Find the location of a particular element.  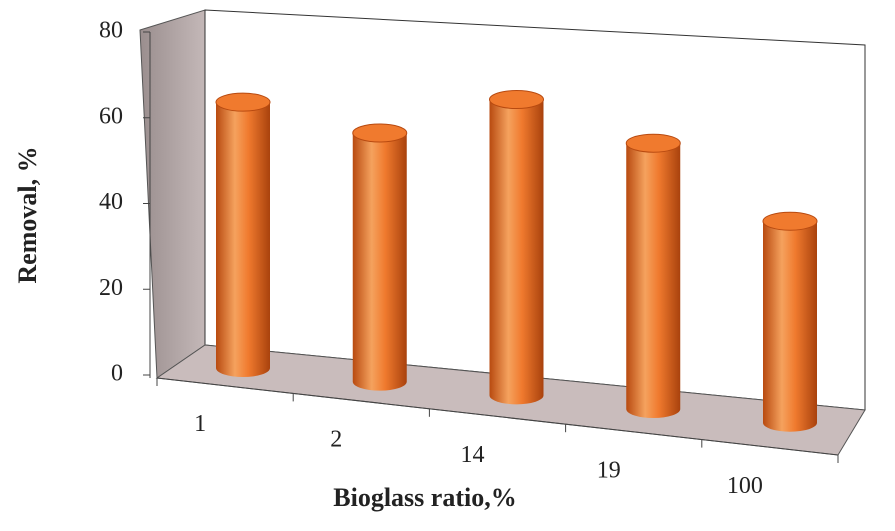

y-tick-label: 80 is located at coordinates (111, 31).